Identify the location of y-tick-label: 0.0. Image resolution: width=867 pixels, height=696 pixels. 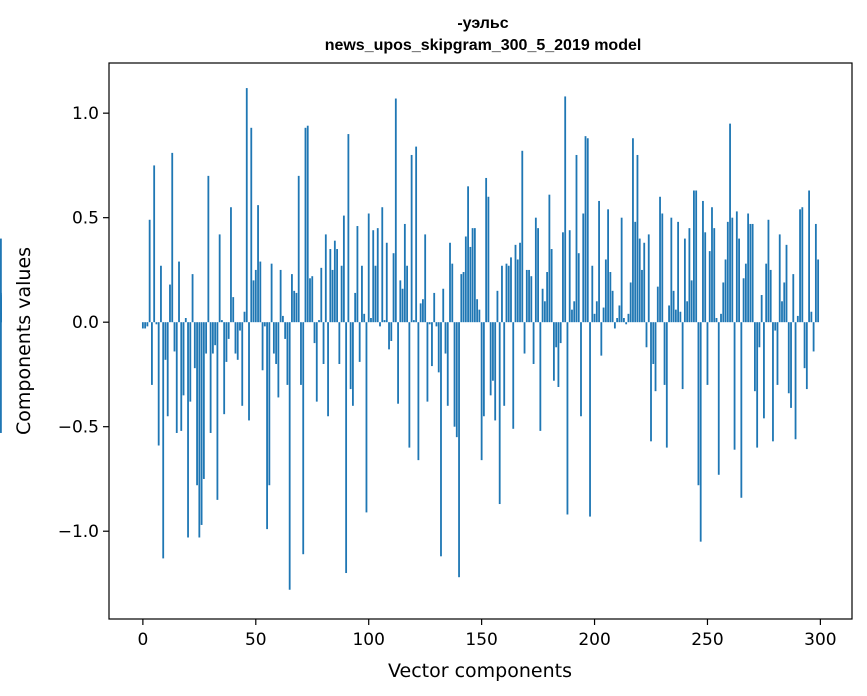
(85, 323).